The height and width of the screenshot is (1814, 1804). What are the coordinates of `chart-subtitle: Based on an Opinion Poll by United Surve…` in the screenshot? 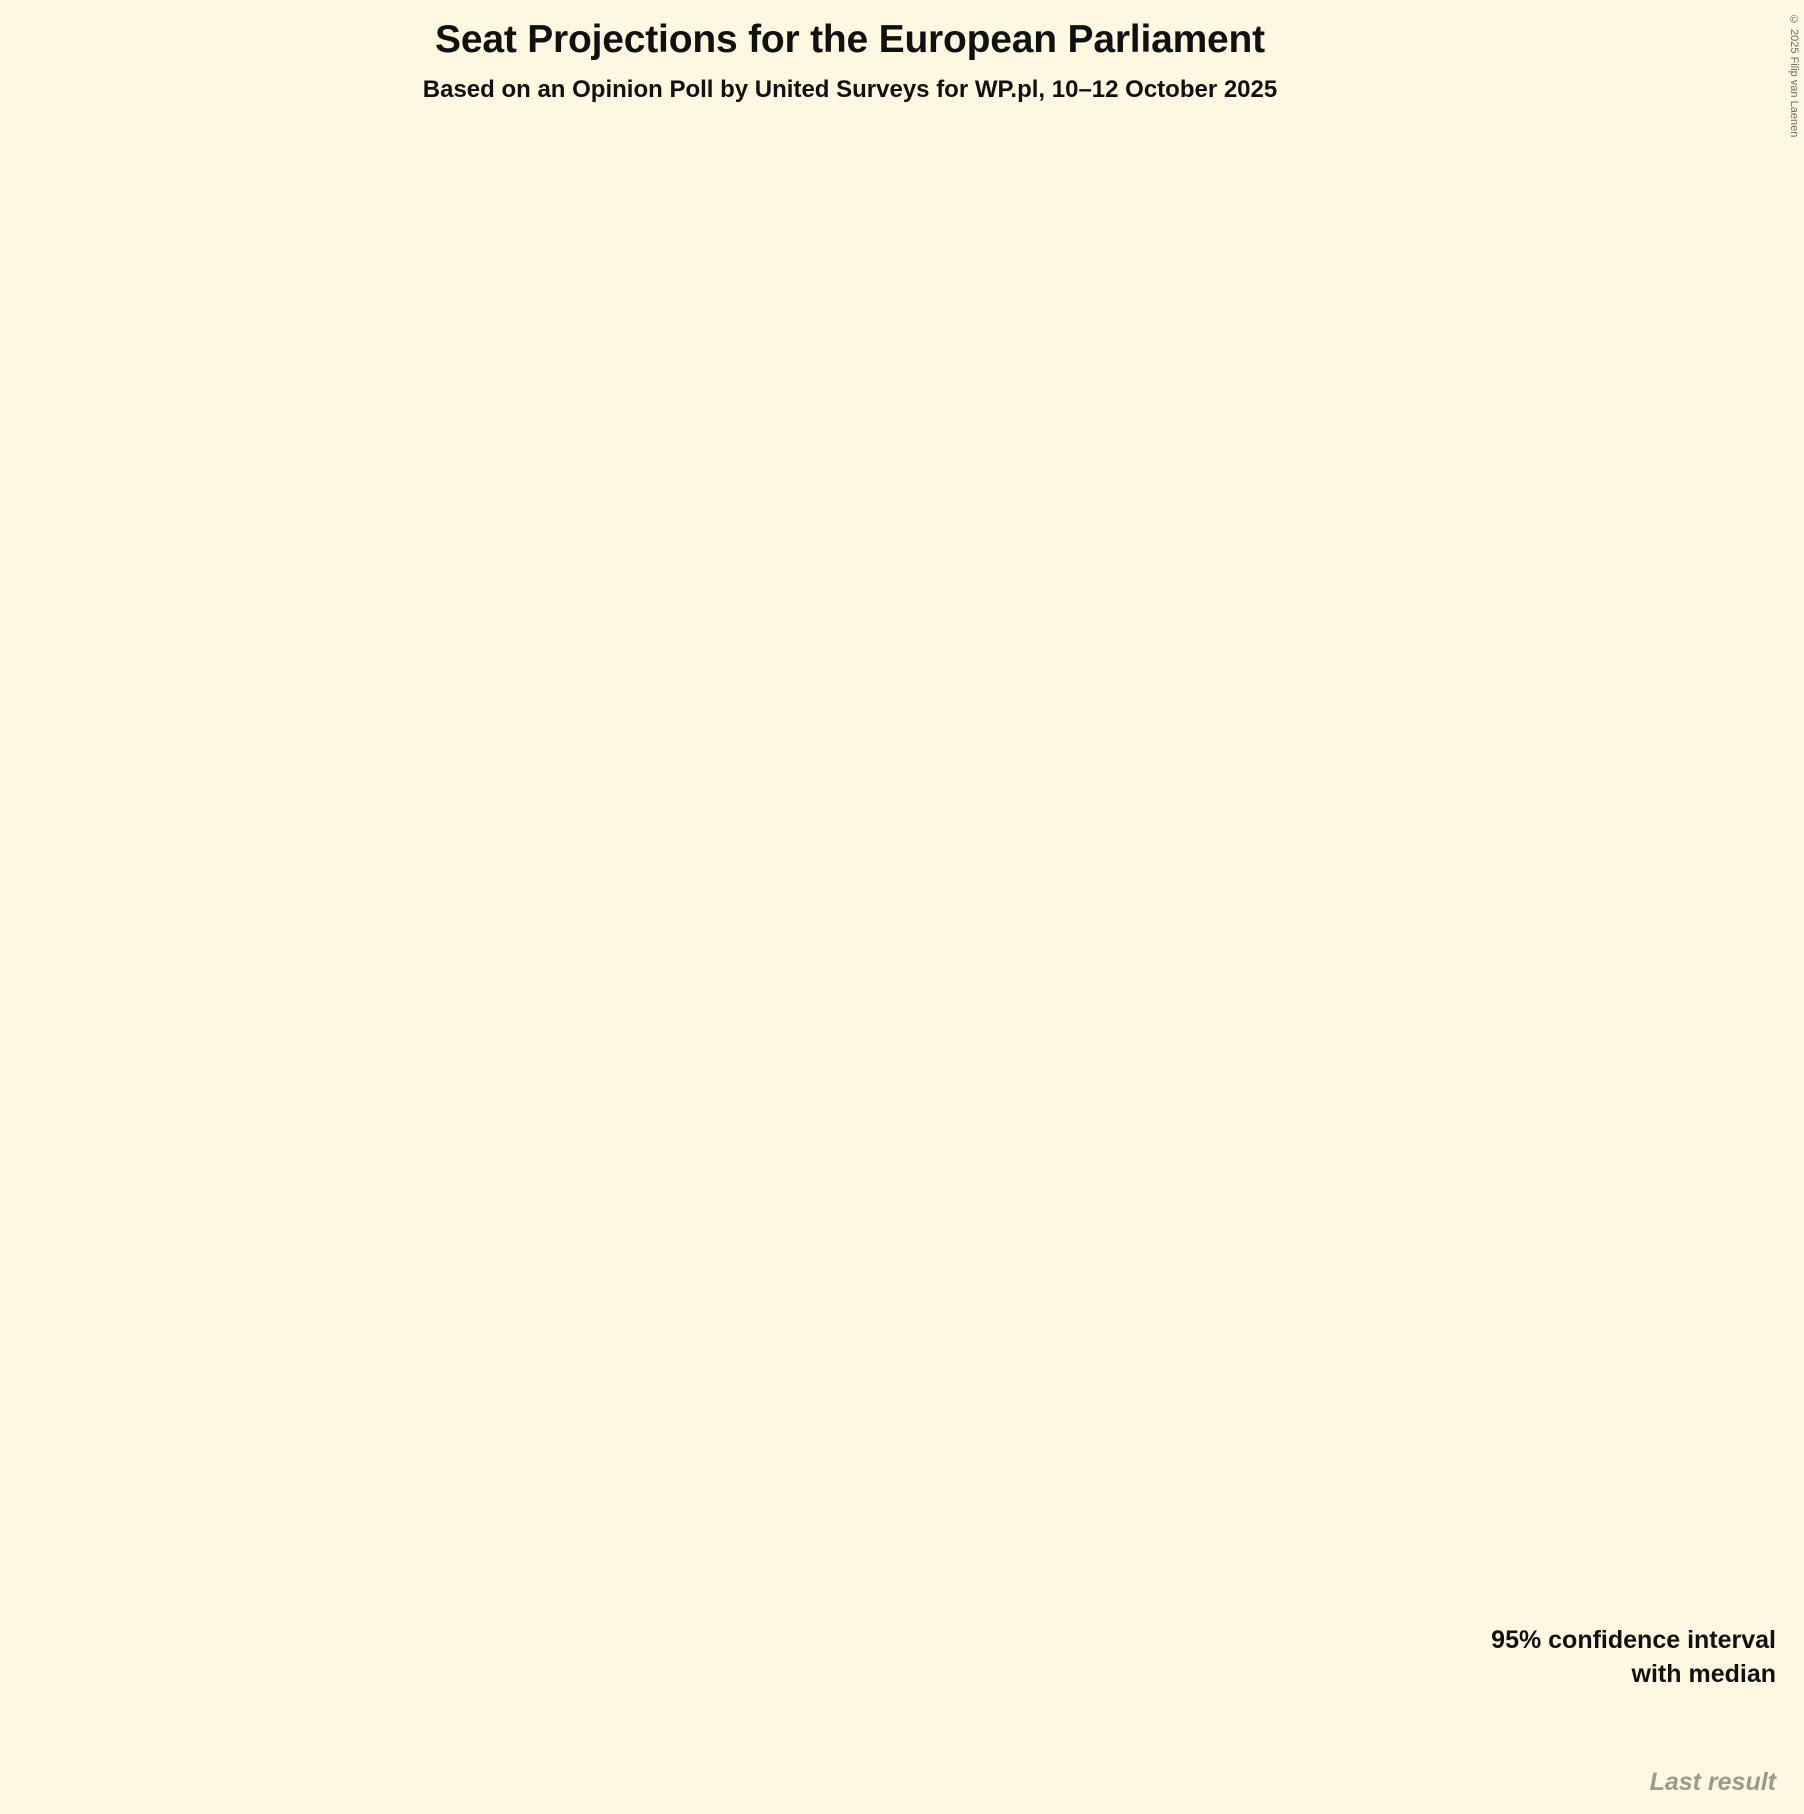 It's located at (850, 89).